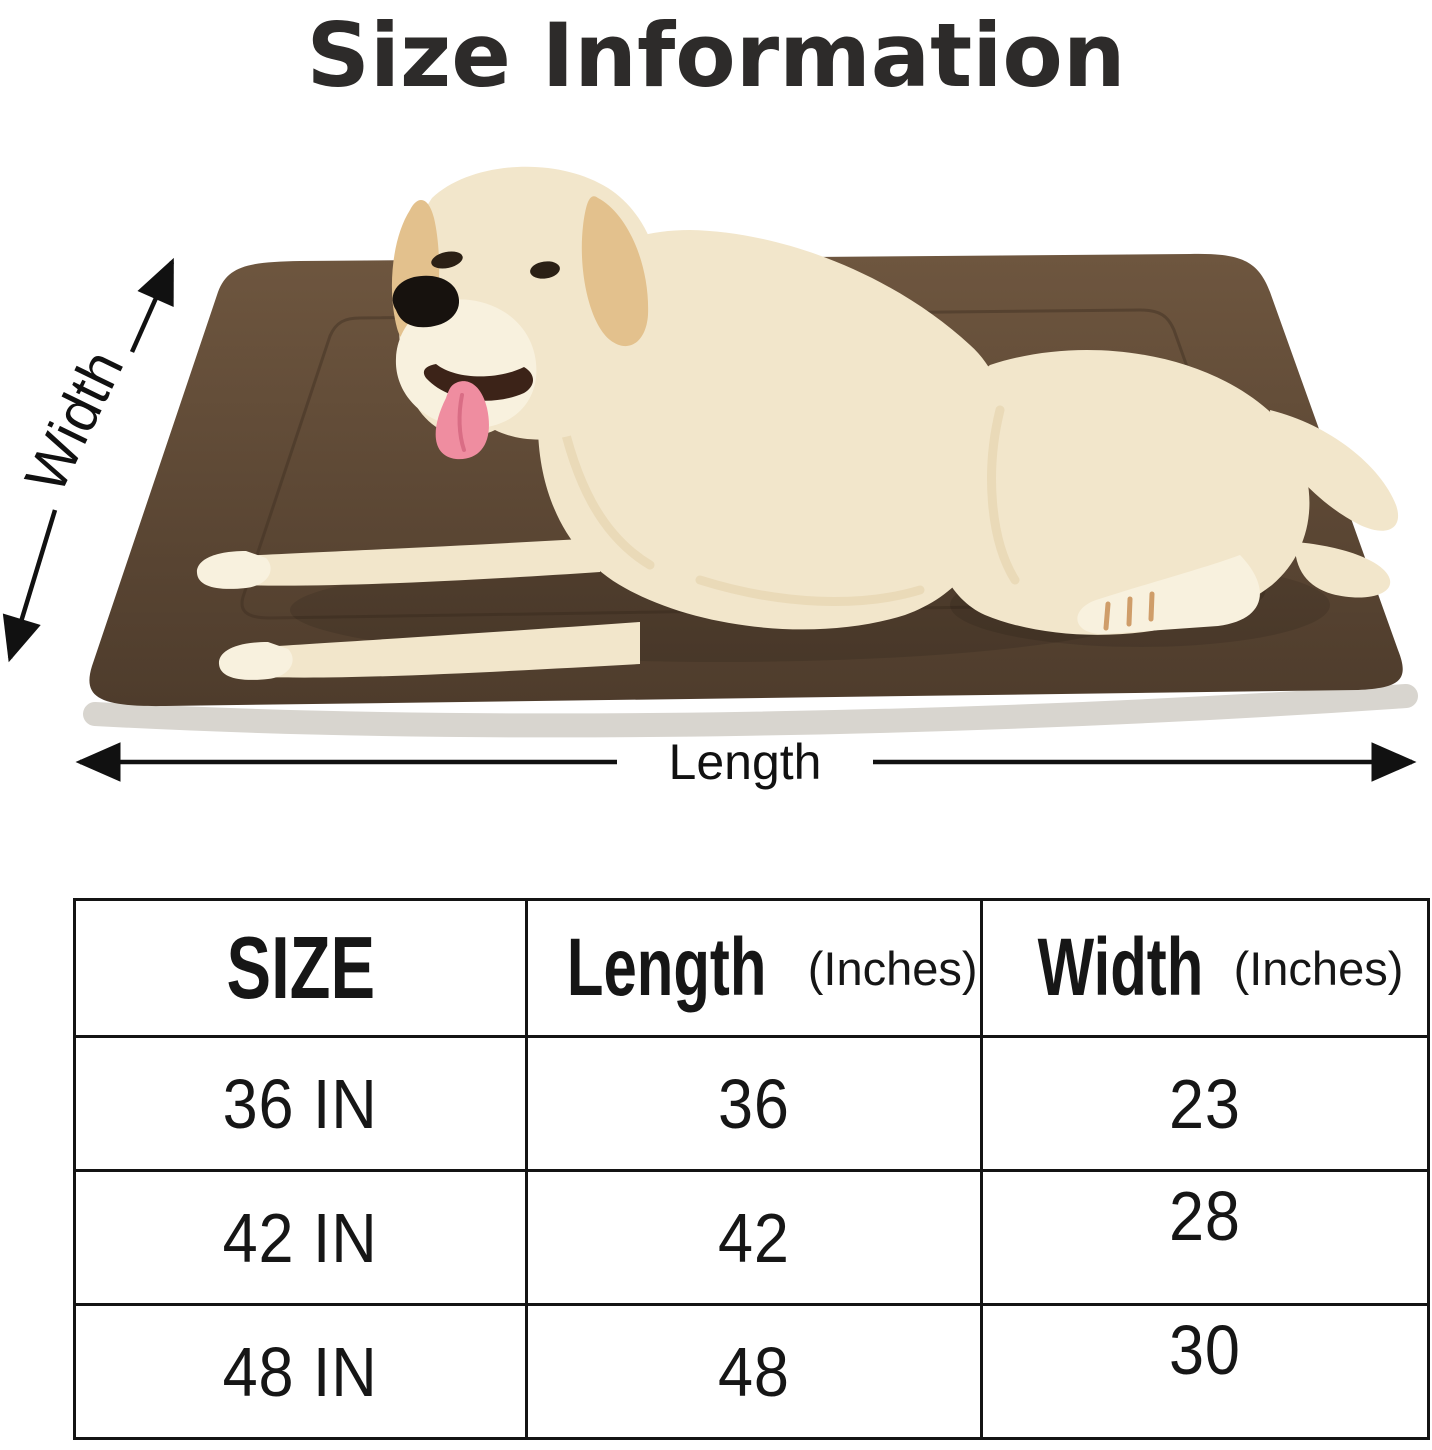 This screenshot has height=1450, width=1432. I want to click on width-cell: 23, so click(1205, 1103).